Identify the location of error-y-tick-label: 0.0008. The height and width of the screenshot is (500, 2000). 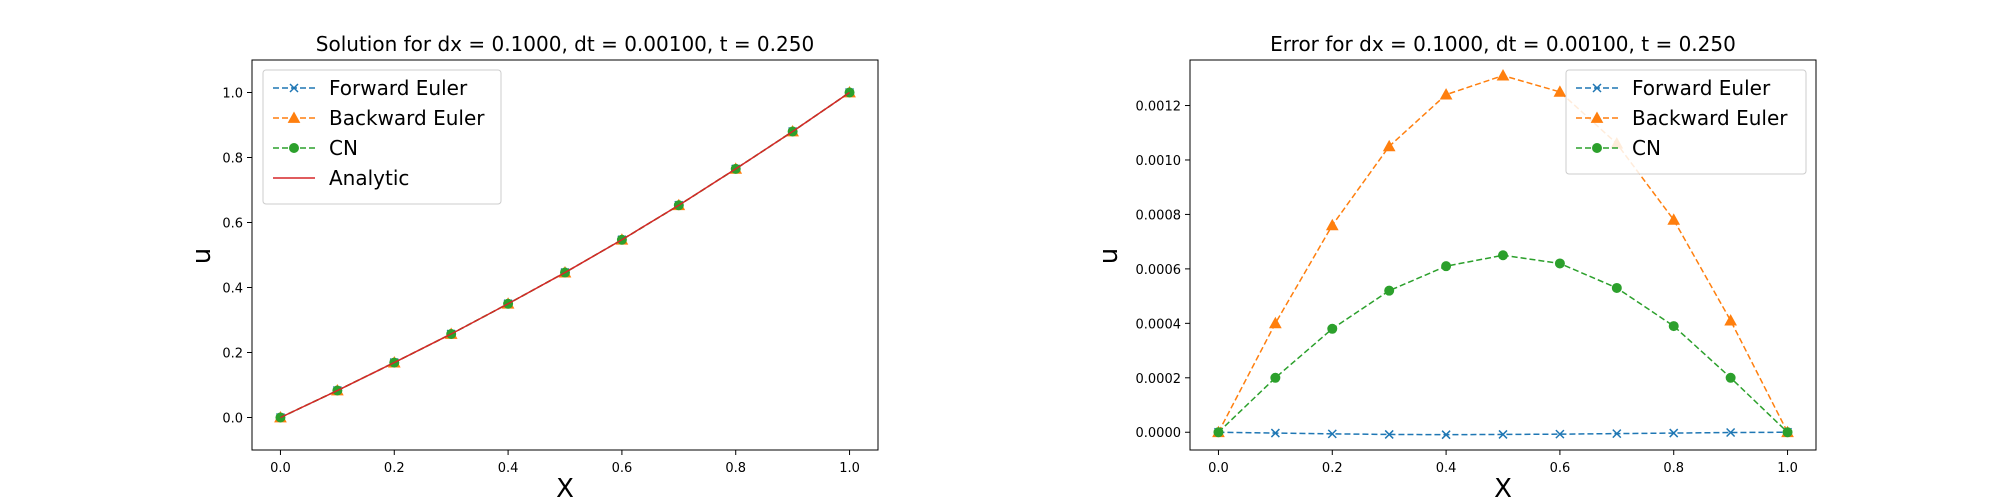
(1159, 215).